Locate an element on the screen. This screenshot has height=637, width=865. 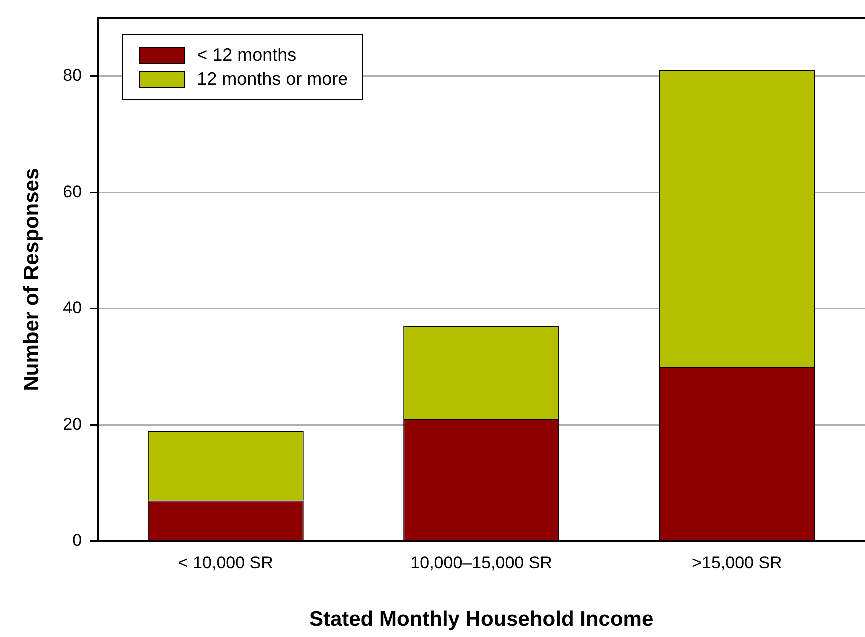
x-tick-label: >15,000 SR is located at coordinates (737, 562).